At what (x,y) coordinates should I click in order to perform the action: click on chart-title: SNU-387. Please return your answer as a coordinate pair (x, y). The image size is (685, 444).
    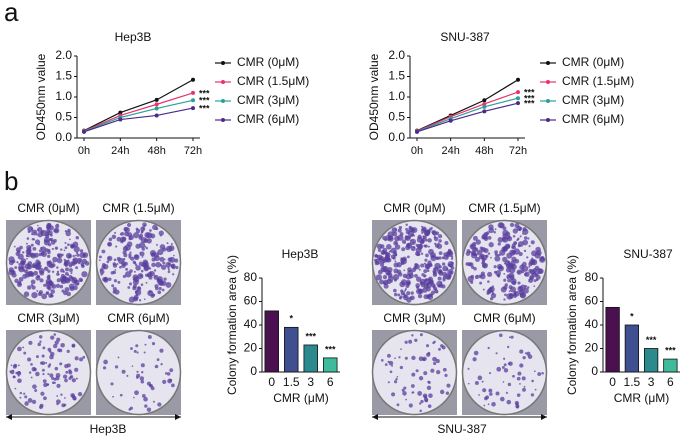
    Looking at the image, I should click on (465, 37).